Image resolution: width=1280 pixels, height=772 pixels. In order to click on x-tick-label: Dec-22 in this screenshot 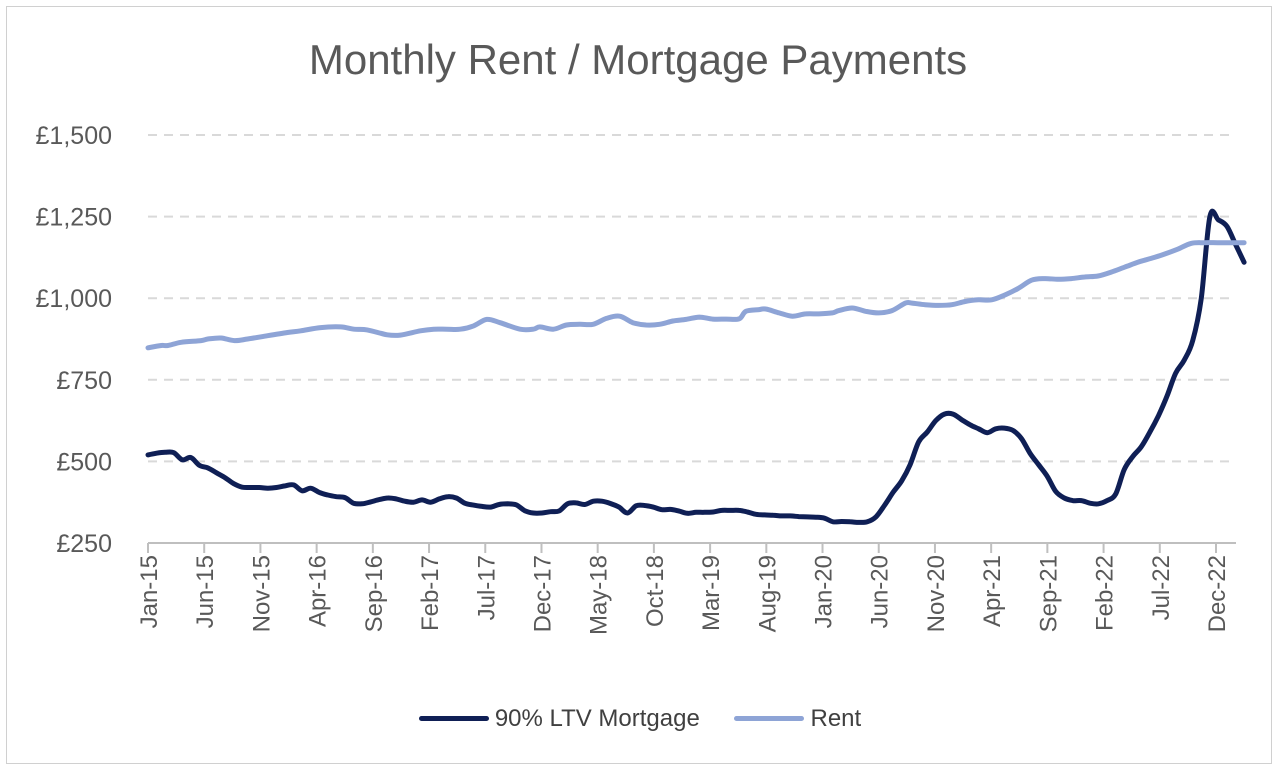, I will do `click(1217, 593)`.